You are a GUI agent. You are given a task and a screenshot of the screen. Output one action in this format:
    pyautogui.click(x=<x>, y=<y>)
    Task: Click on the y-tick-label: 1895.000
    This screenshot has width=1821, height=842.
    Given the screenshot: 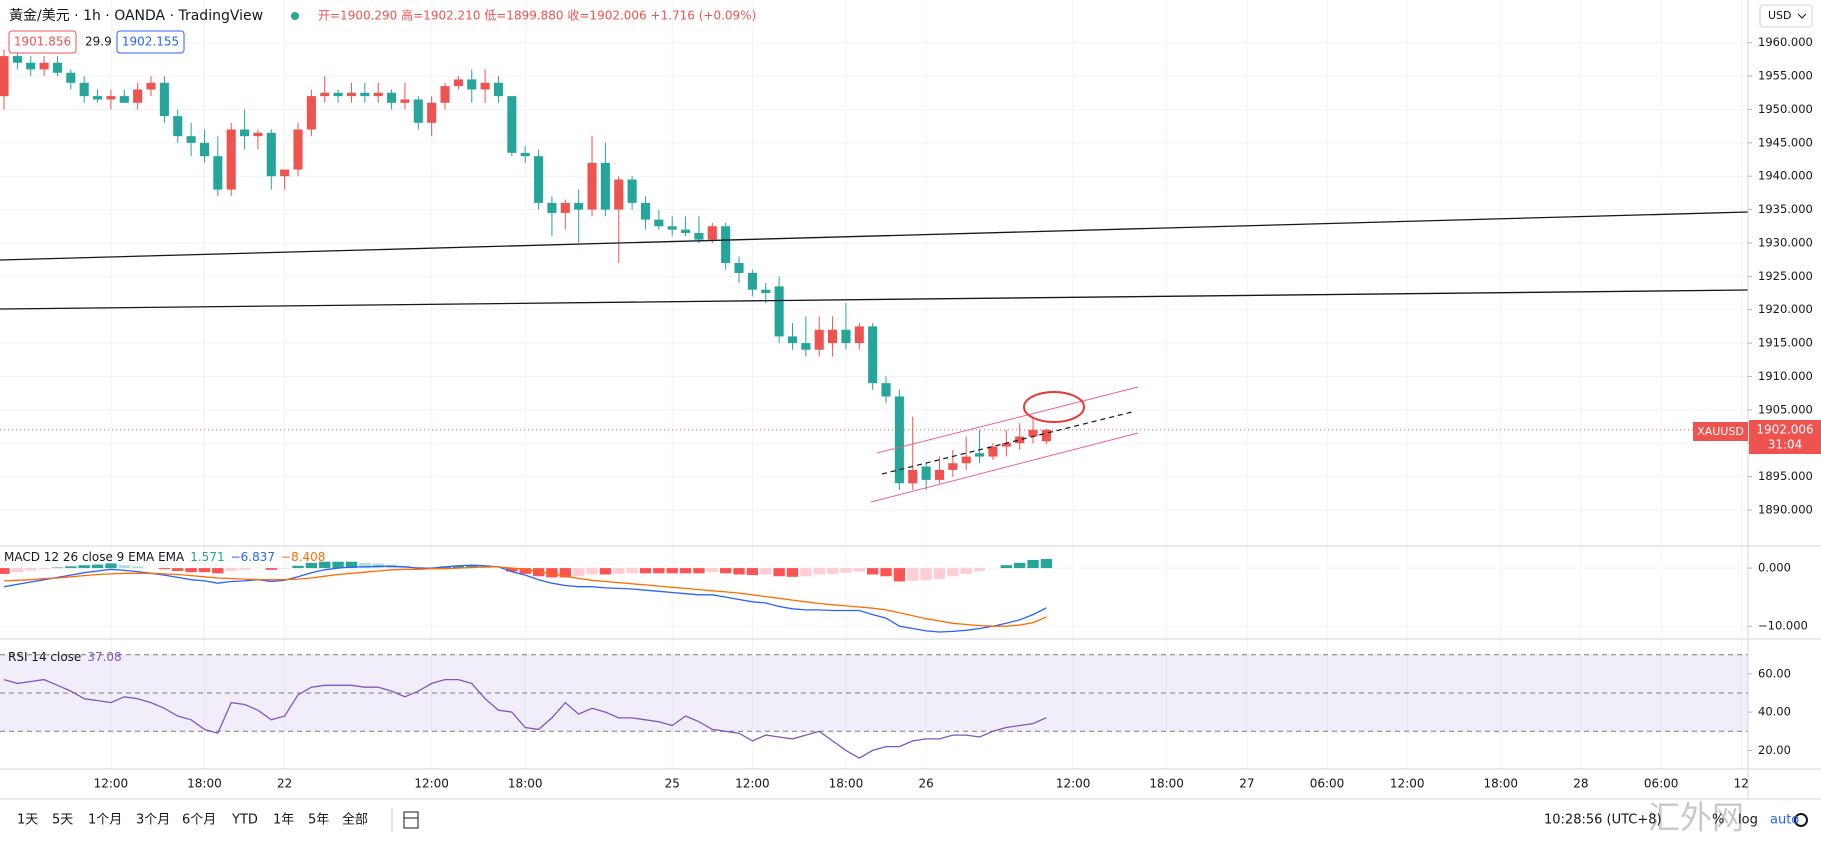 What is the action you would take?
    pyautogui.click(x=1785, y=476)
    